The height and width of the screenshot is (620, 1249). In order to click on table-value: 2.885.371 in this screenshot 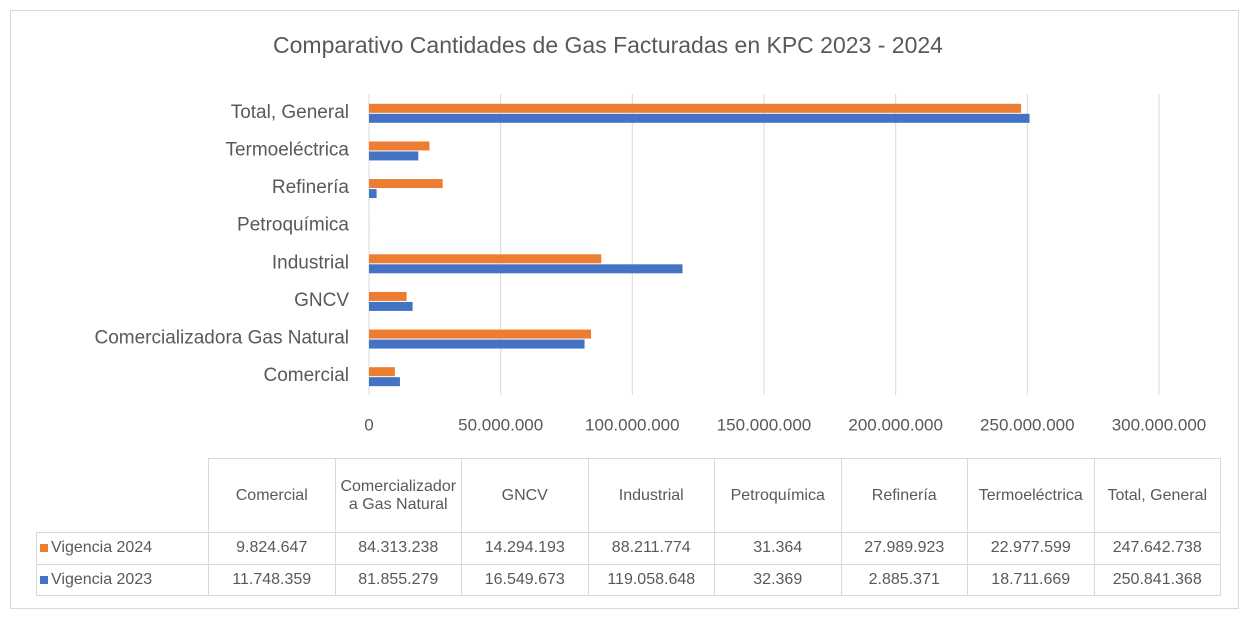, I will do `click(904, 579)`.